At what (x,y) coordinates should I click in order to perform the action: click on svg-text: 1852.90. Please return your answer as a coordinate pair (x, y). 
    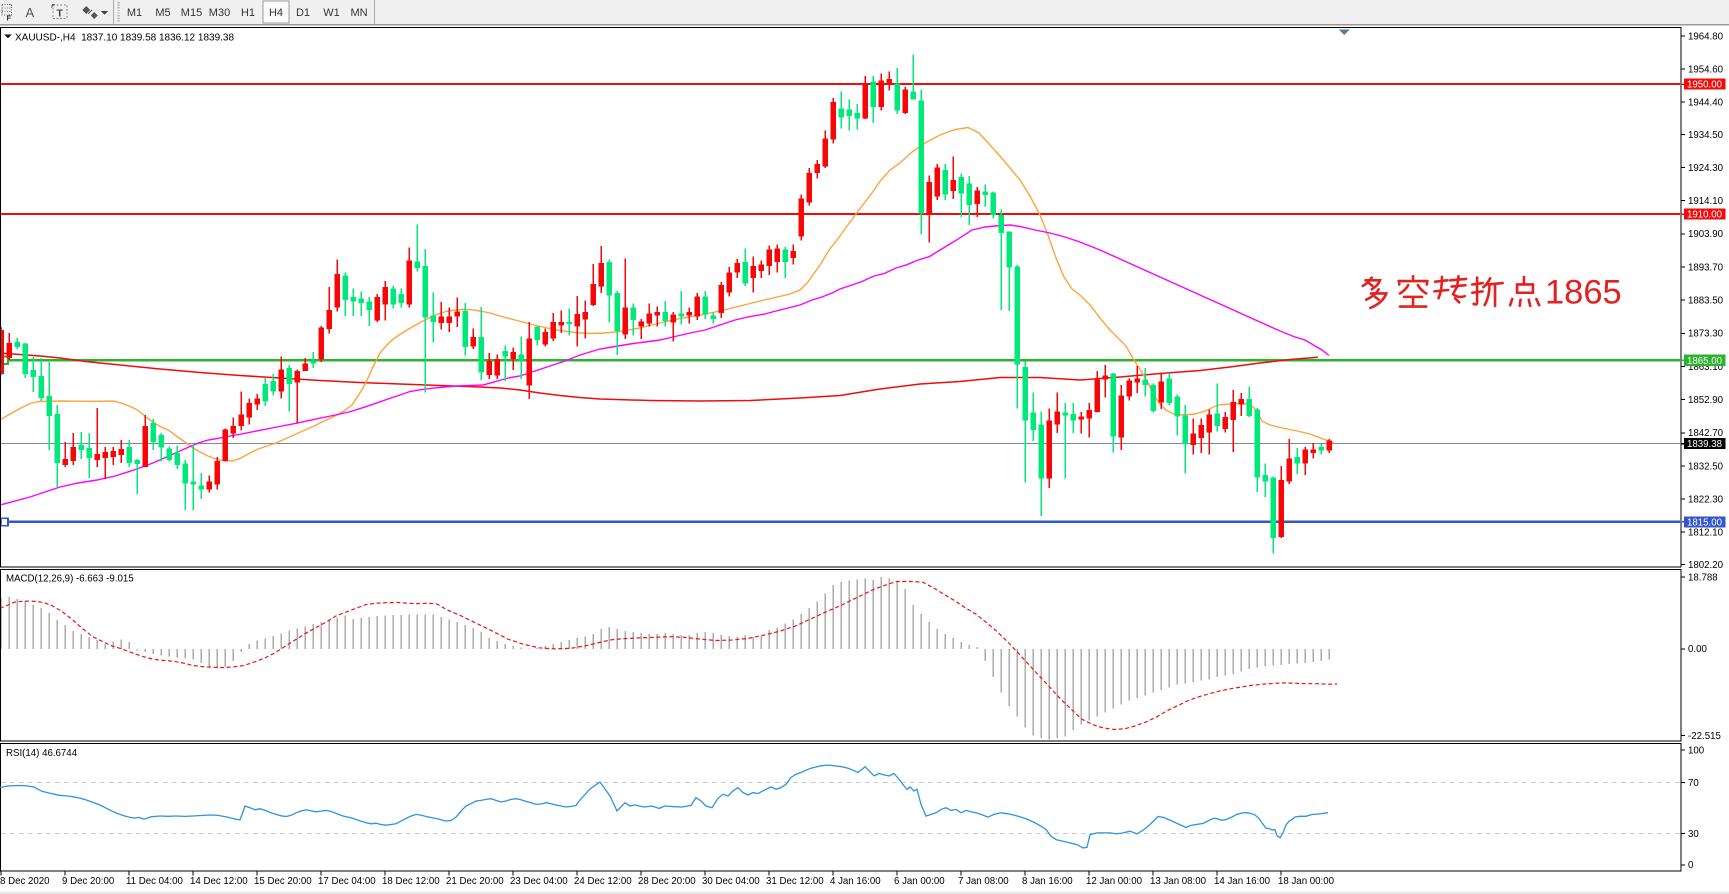
    Looking at the image, I should click on (1706, 400).